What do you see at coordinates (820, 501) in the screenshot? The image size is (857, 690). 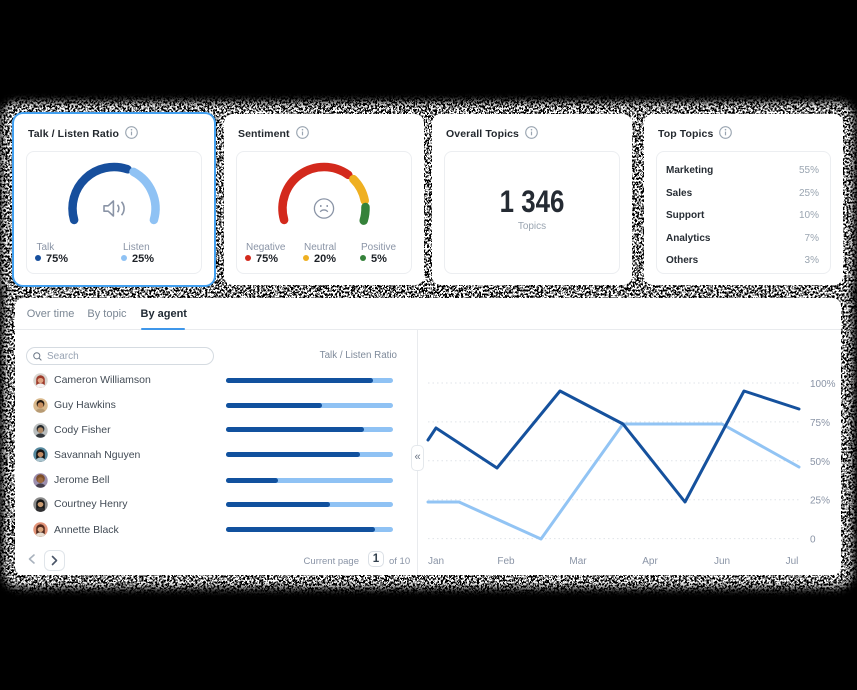 I see `svg-text: 25%` at bounding box center [820, 501].